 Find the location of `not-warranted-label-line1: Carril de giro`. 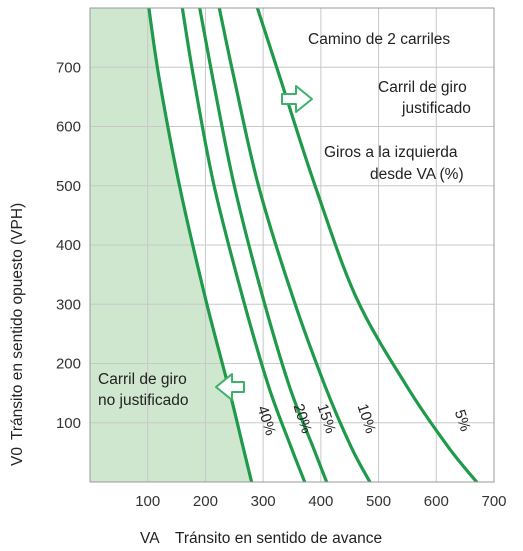

not-warranted-label-line1: Carril de giro is located at coordinates (142, 379).